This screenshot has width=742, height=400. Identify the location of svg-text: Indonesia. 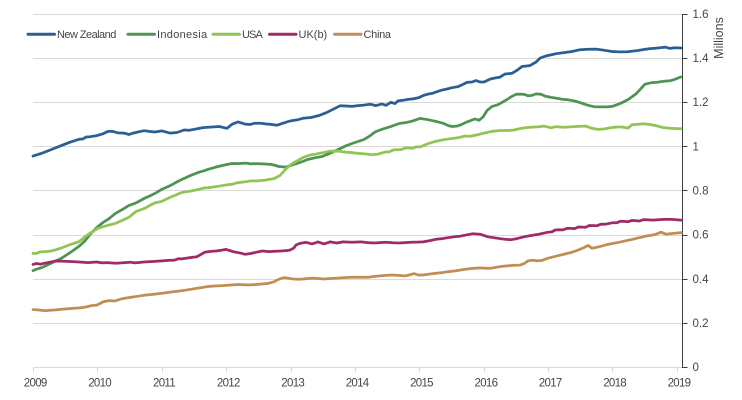
(182, 35).